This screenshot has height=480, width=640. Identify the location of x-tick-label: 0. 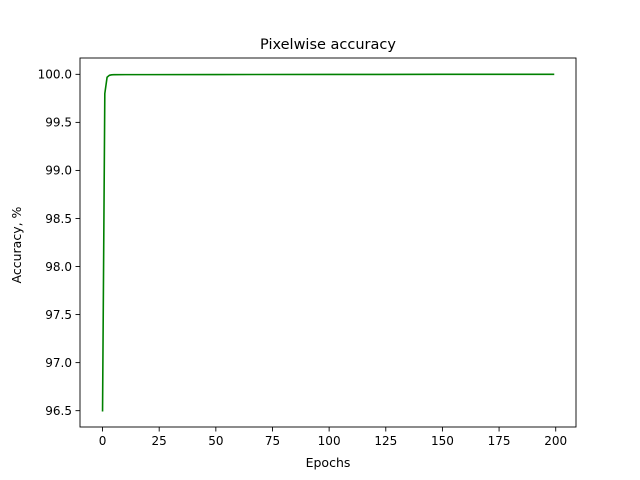
(103, 441).